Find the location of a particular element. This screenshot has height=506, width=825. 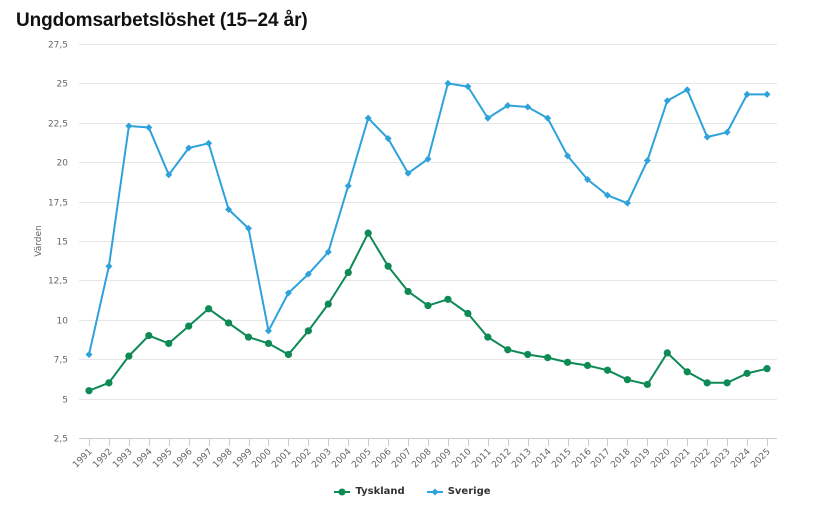

legend-item-sverige: Sverige is located at coordinates (458, 491).